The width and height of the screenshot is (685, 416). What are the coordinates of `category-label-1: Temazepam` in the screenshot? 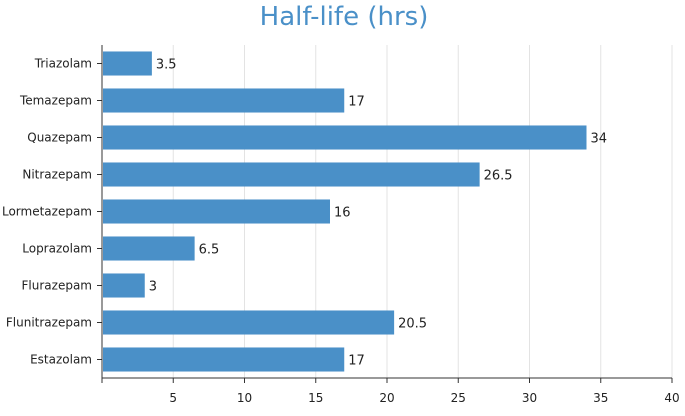 It's located at (55, 101).